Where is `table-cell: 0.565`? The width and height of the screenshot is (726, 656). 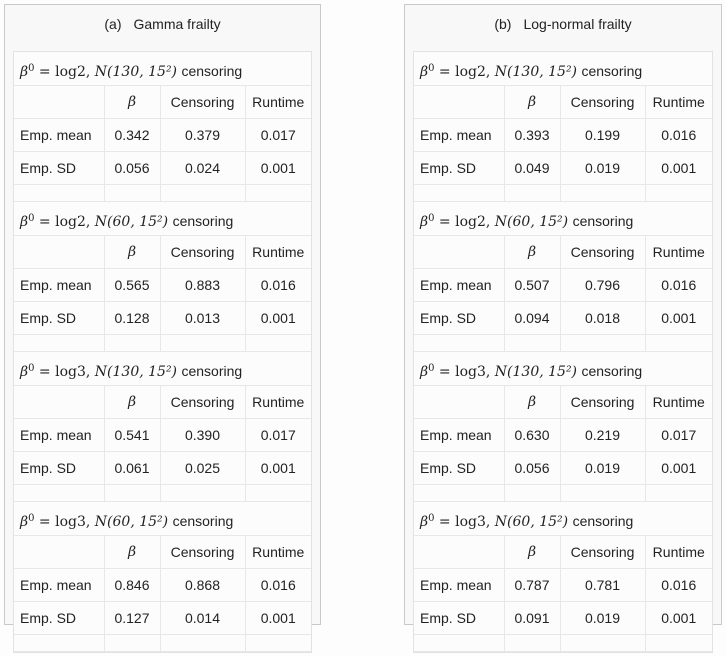 table-cell: 0.565 is located at coordinates (131, 285).